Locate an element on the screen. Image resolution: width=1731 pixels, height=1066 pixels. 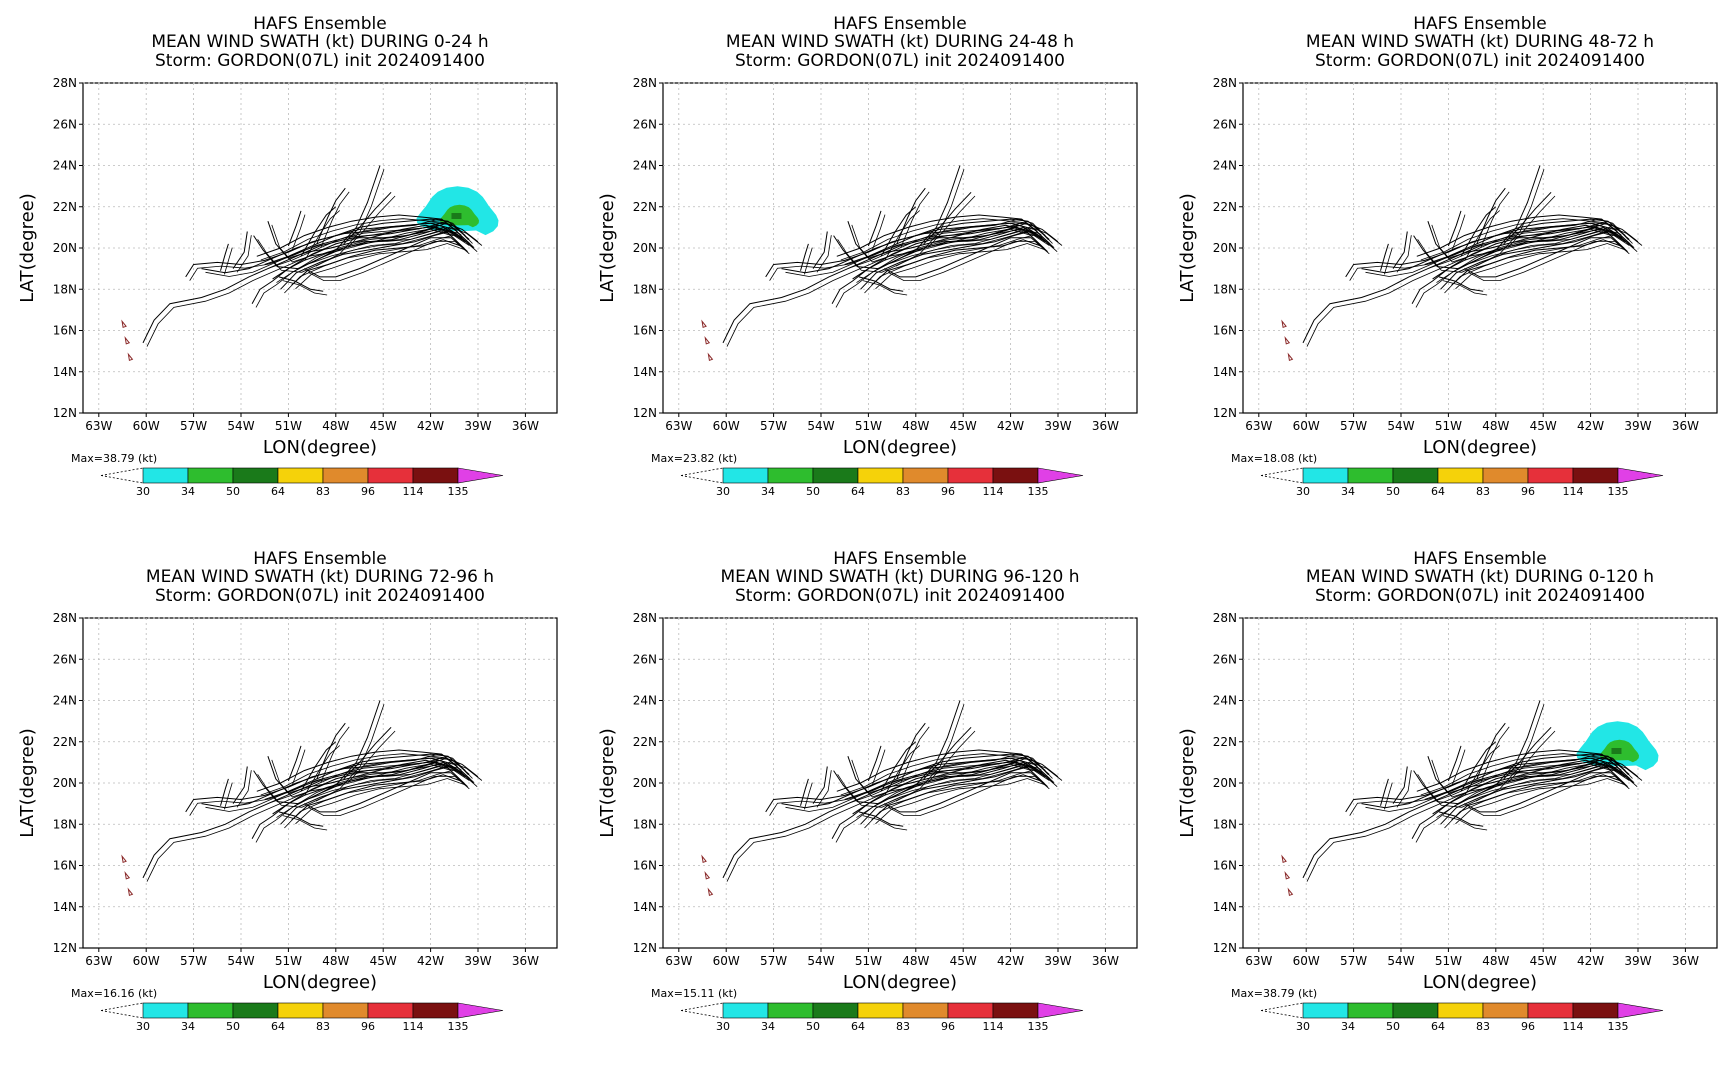
colorbar-level-label: 96 is located at coordinates (368, 1026).